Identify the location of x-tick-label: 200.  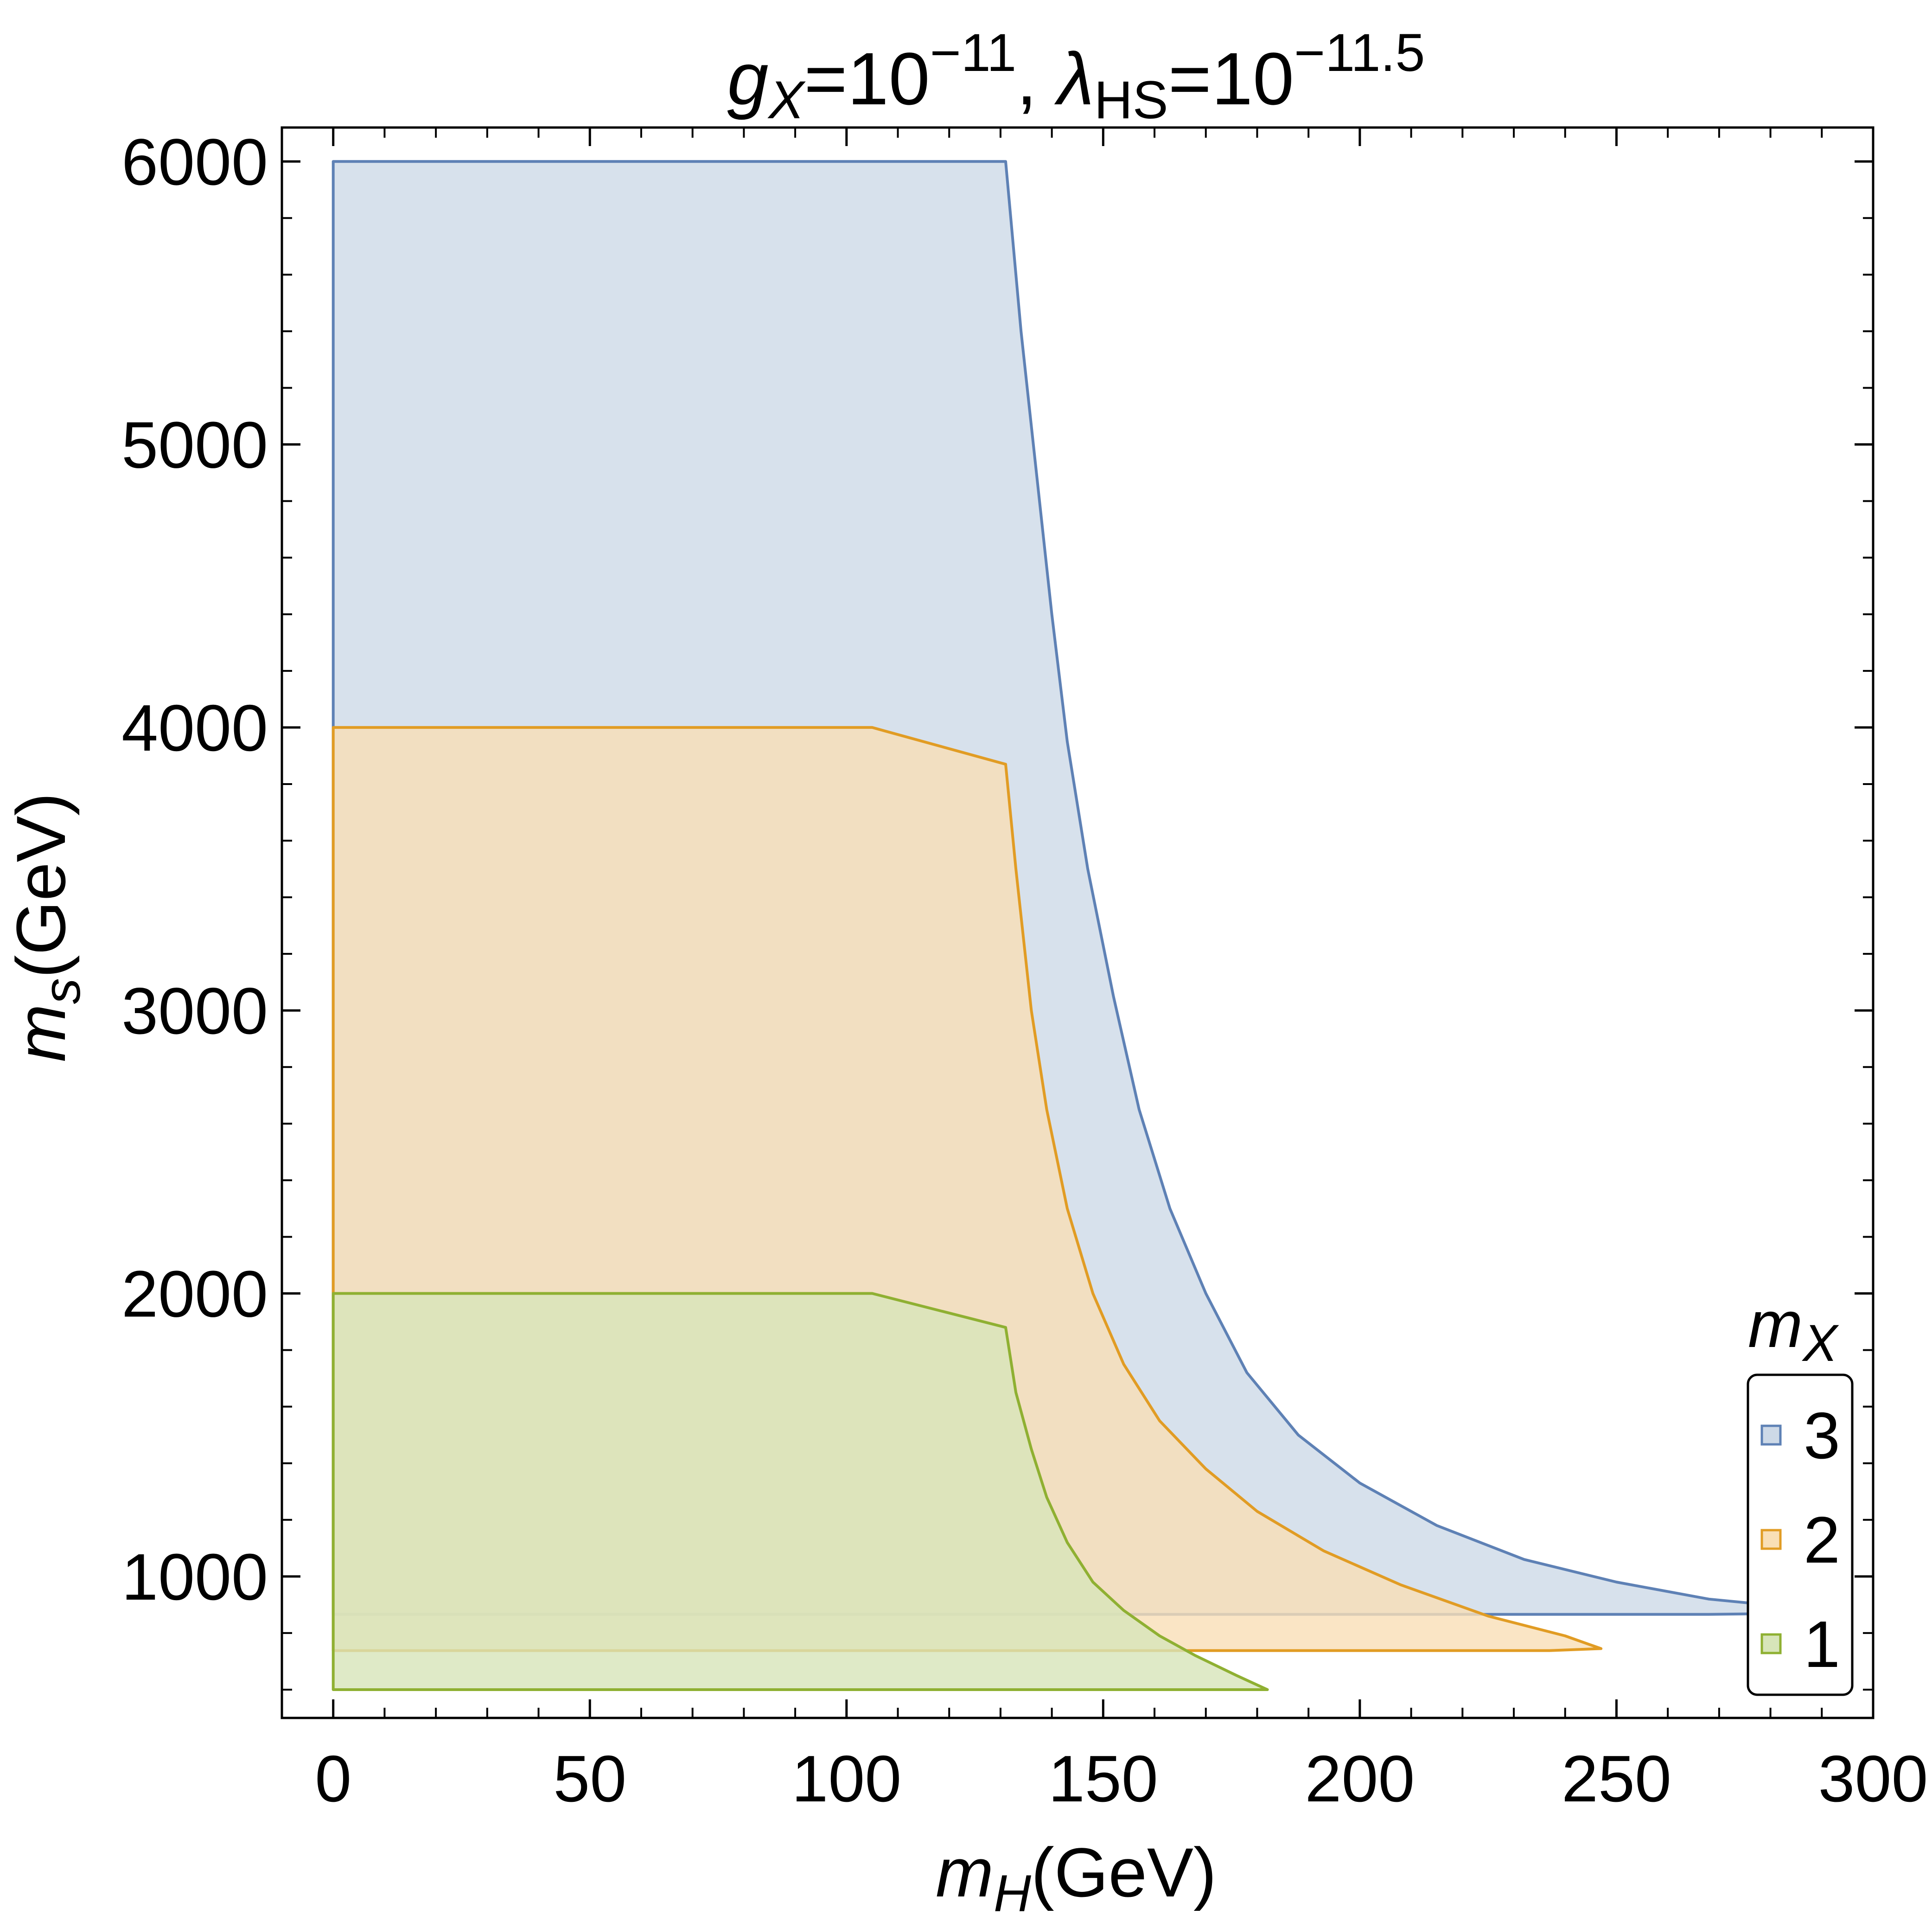
(1360, 1779).